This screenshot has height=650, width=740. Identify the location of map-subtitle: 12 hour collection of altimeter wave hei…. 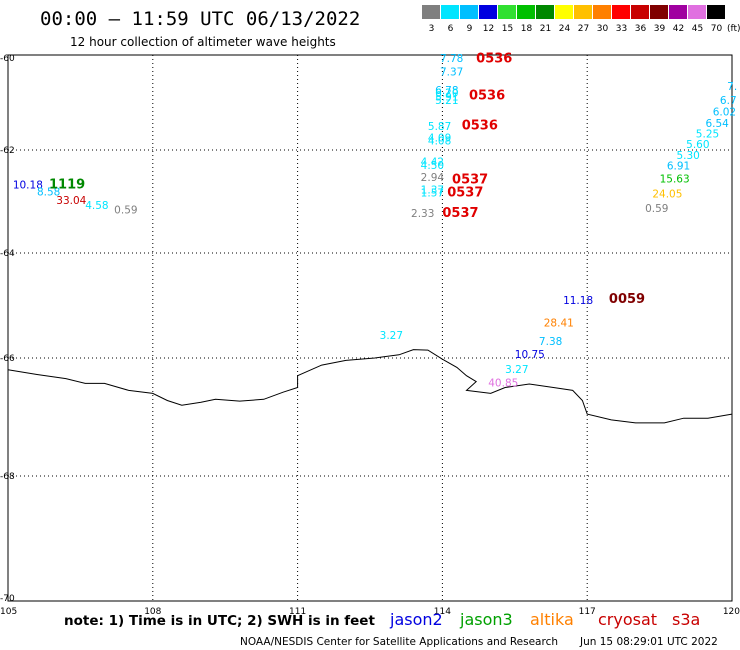
(203, 42).